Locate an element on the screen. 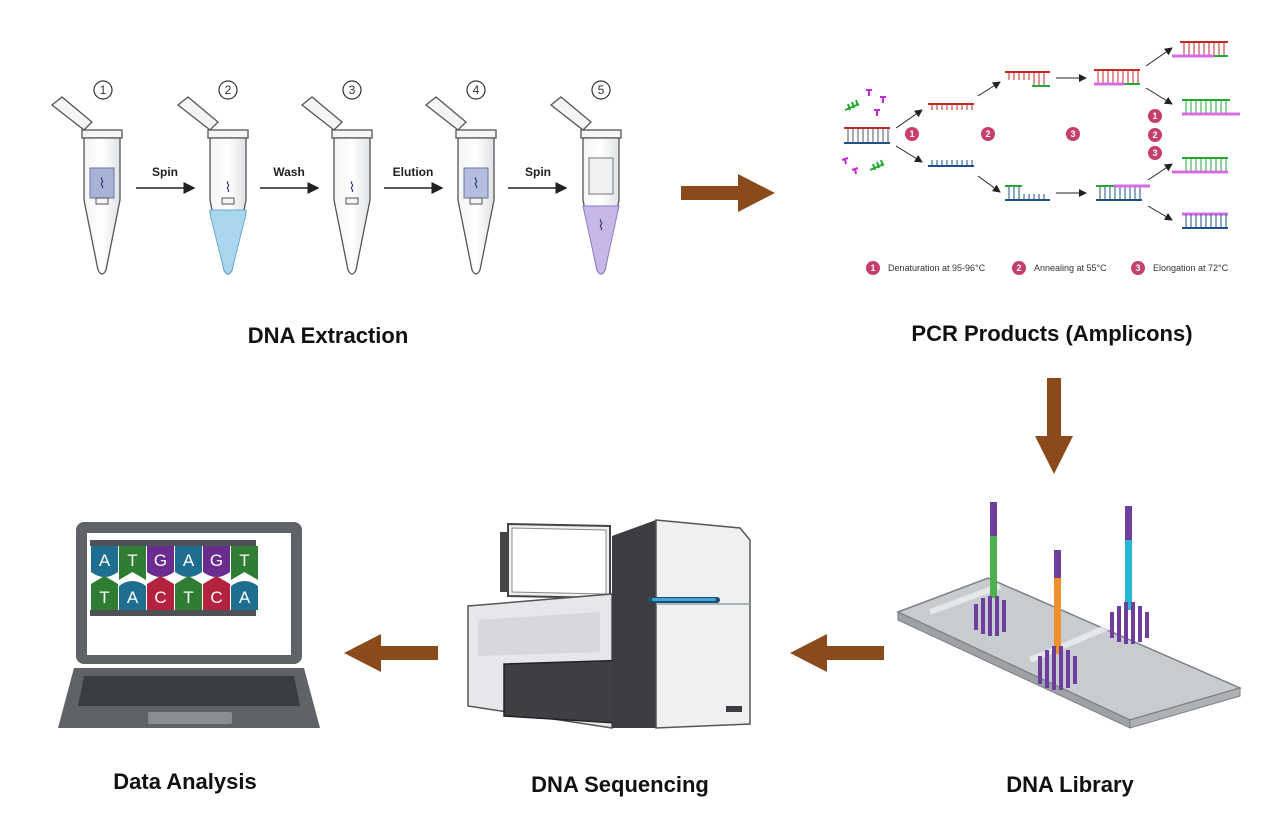 This screenshot has width=1268, height=832. legend-elongation: Elongation at 72°C is located at coordinates (1191, 268).